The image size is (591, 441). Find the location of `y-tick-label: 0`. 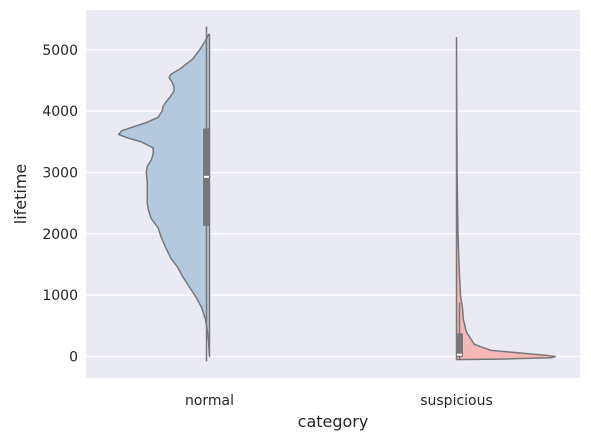

y-tick-label: 0 is located at coordinates (73, 358).